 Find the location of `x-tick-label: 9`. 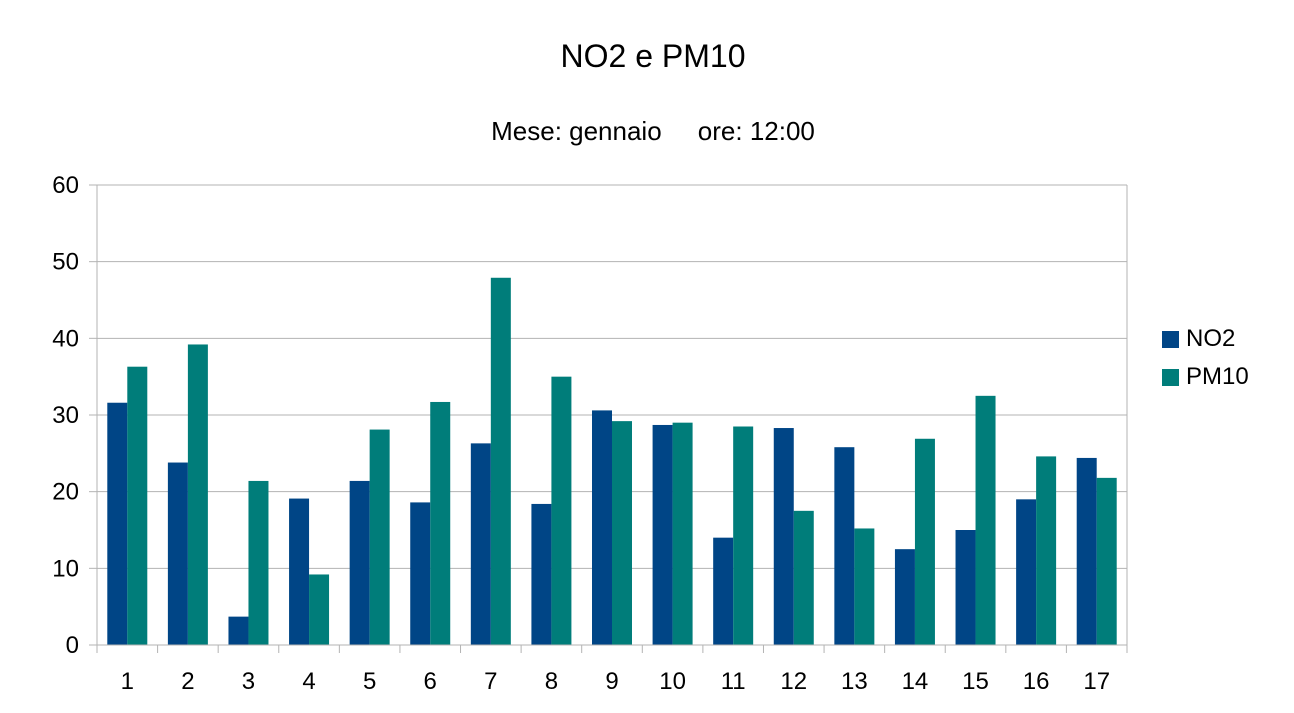

x-tick-label: 9 is located at coordinates (611, 681).